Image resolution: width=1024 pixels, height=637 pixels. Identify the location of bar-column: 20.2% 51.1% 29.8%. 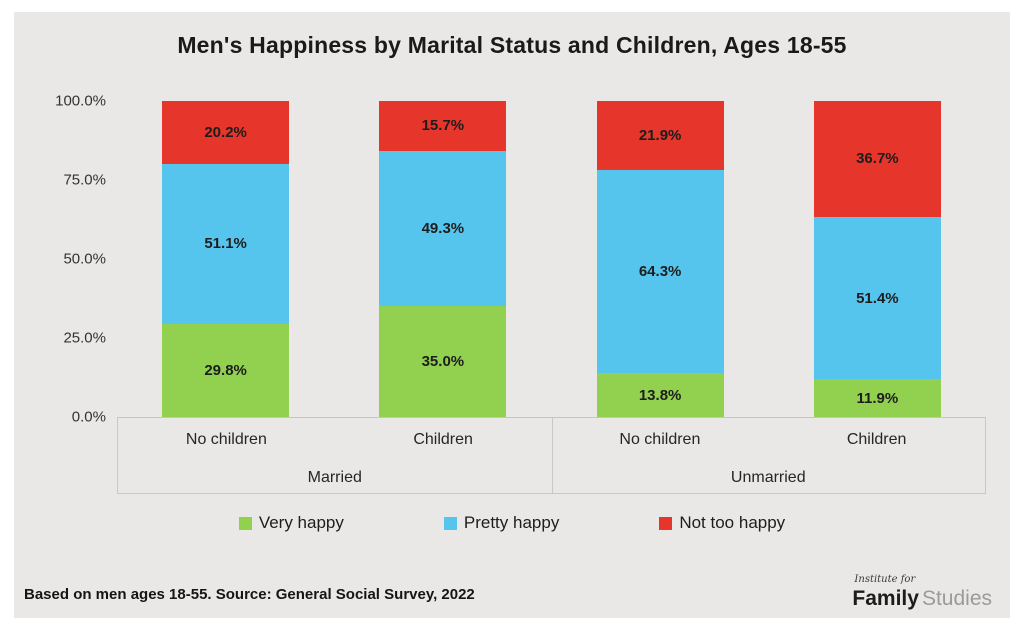
(226, 259).